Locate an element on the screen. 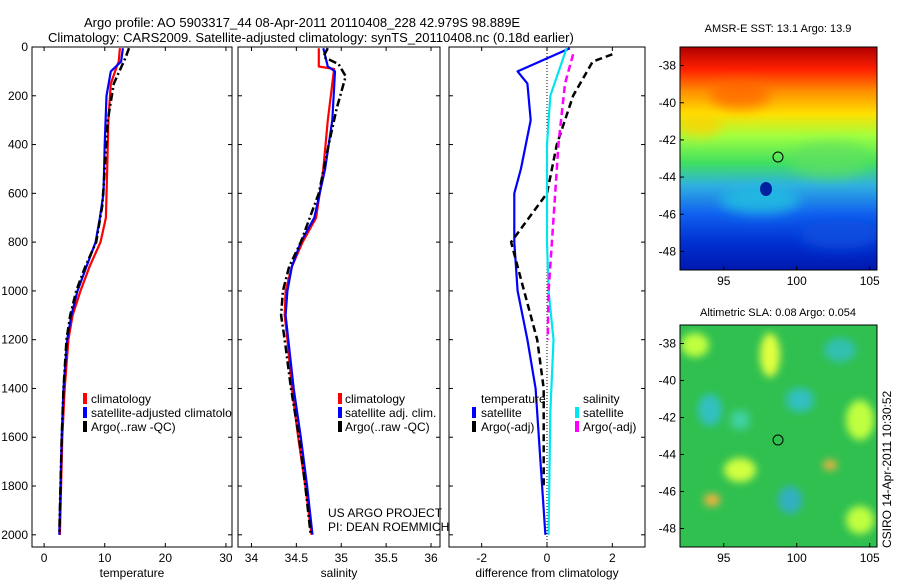 This screenshot has height=580, width=900. legend-label-satellite: satellite adj. clim. is located at coordinates (390, 413).